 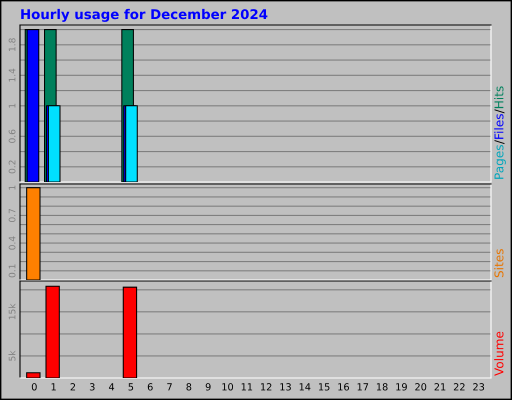 I want to click on y-tick-label: 15k, so click(x=12, y=312).